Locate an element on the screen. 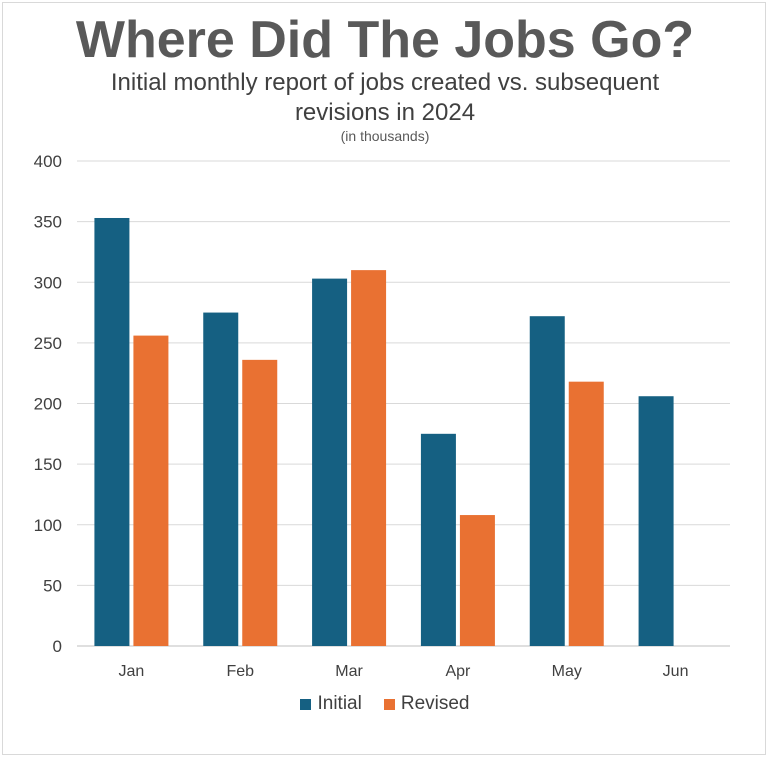 This screenshot has height=759, width=770. legend-label: Revised is located at coordinates (435, 703).